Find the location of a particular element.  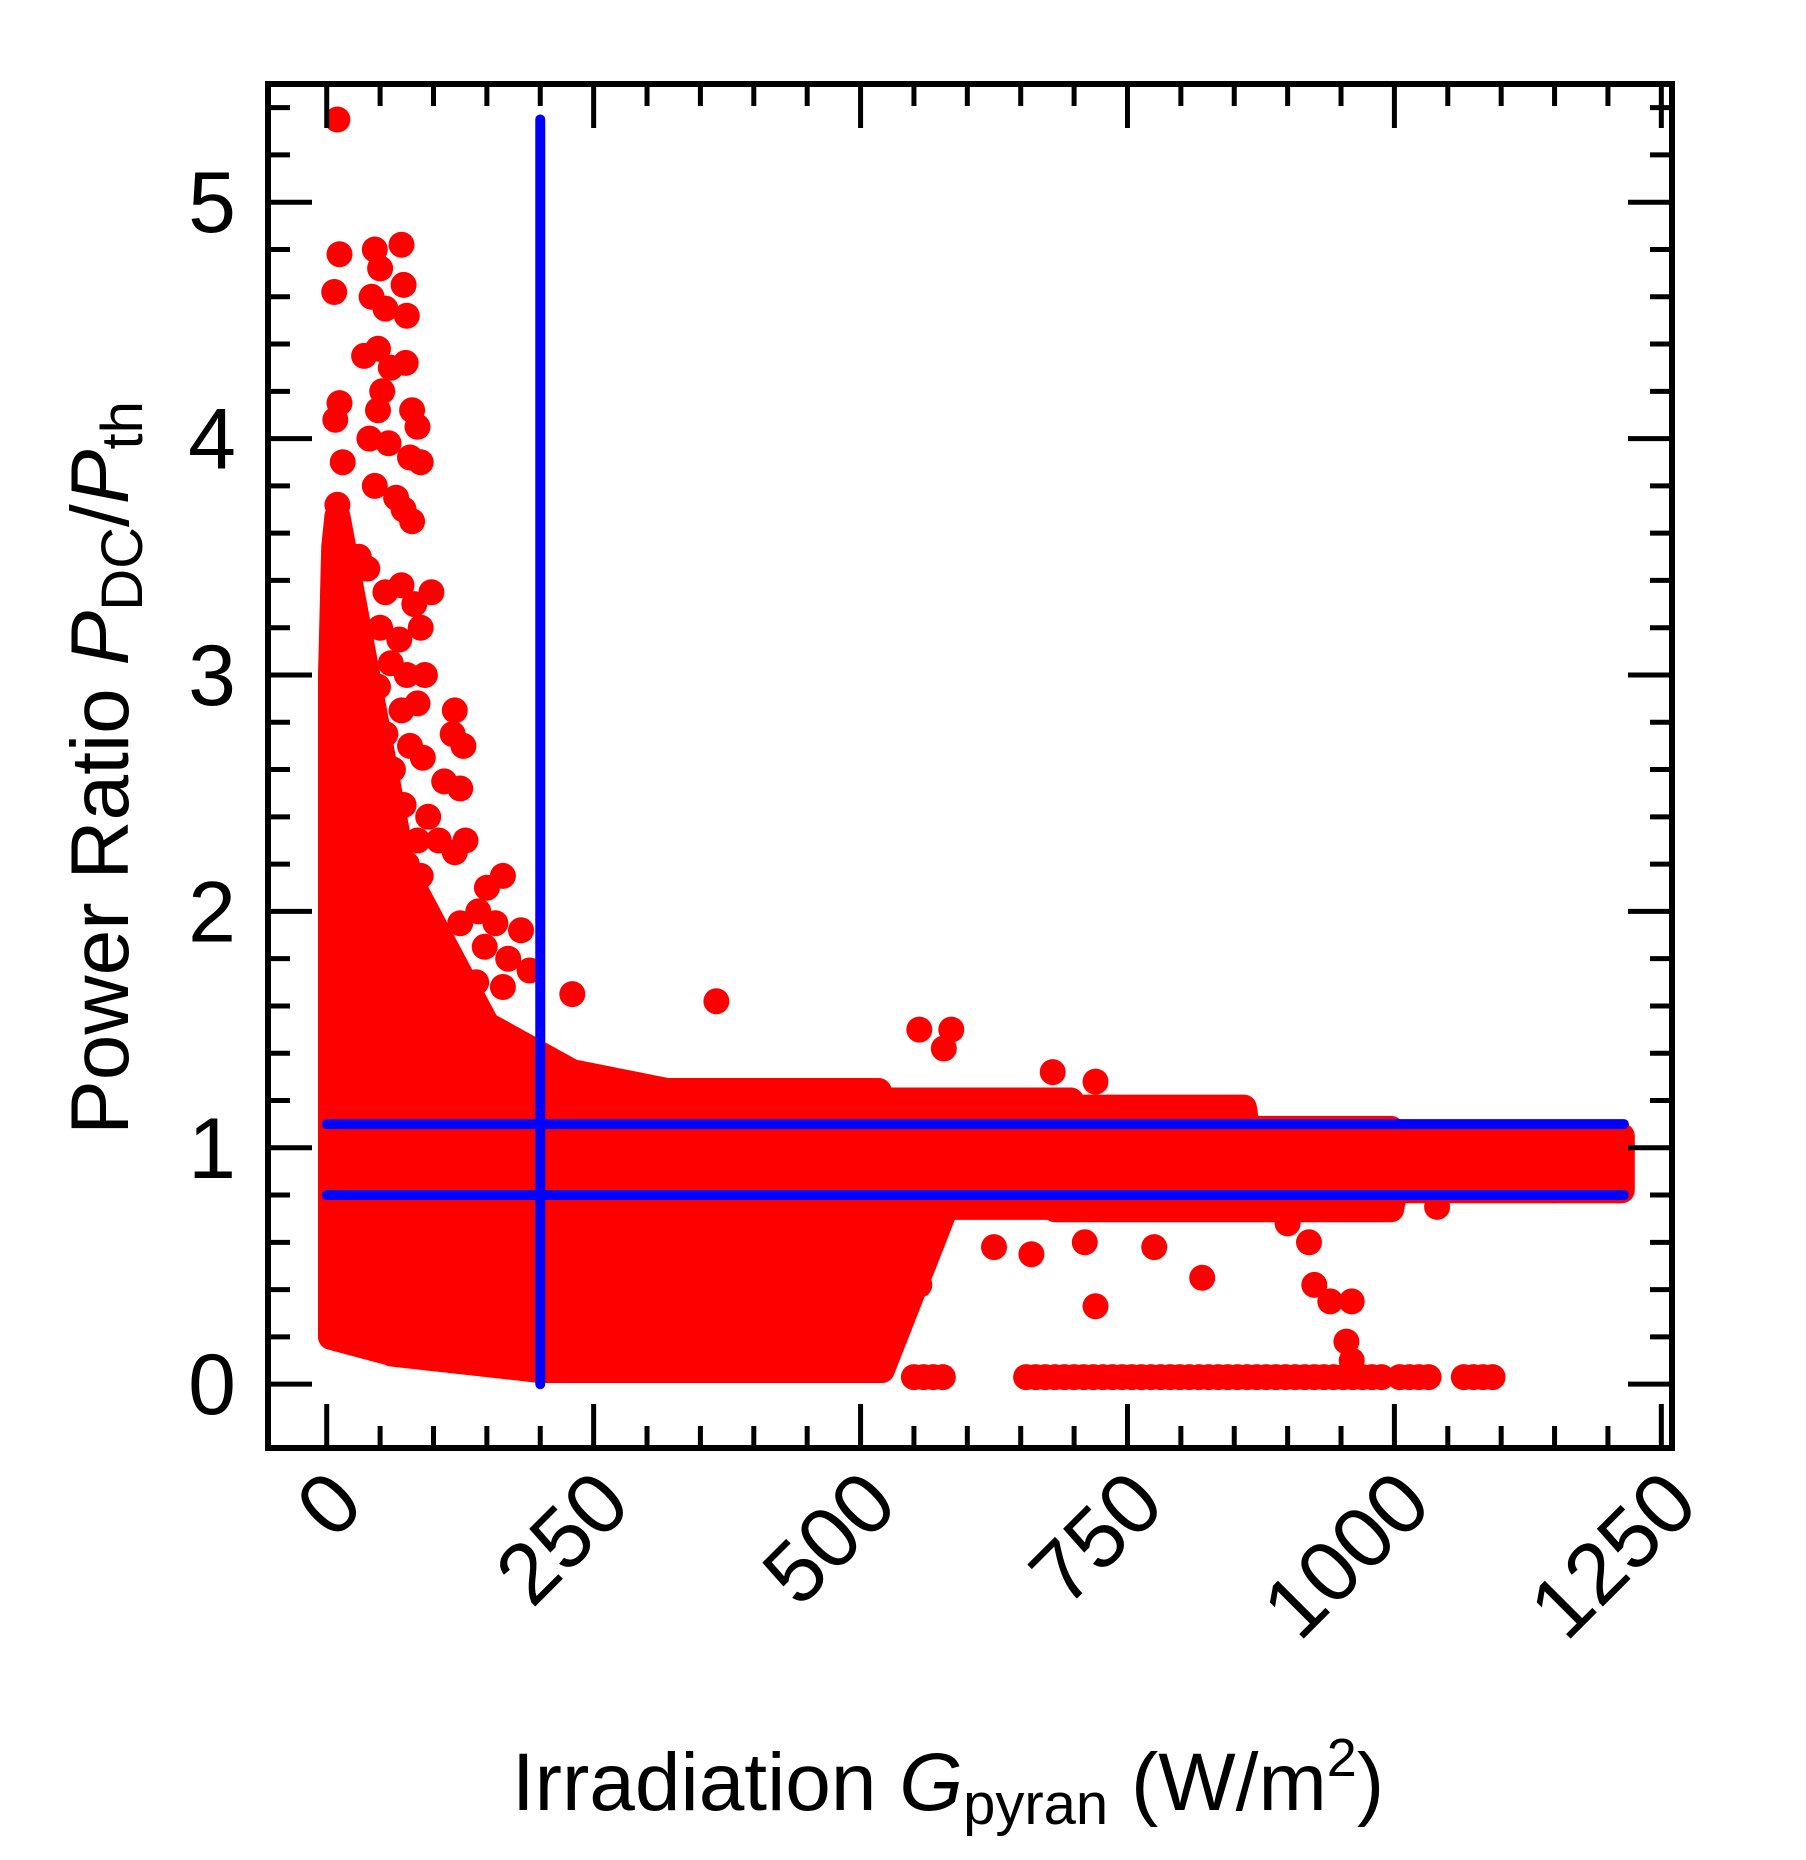

x-tick-label: 0 is located at coordinates (329, 1505).